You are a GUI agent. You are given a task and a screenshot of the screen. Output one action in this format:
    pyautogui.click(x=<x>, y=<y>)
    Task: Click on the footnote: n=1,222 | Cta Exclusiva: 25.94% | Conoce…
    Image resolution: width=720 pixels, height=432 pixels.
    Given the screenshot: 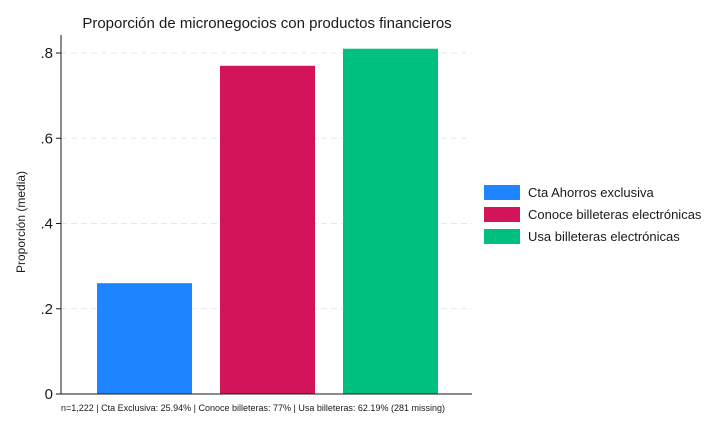 What is the action you would take?
    pyautogui.click(x=253, y=408)
    